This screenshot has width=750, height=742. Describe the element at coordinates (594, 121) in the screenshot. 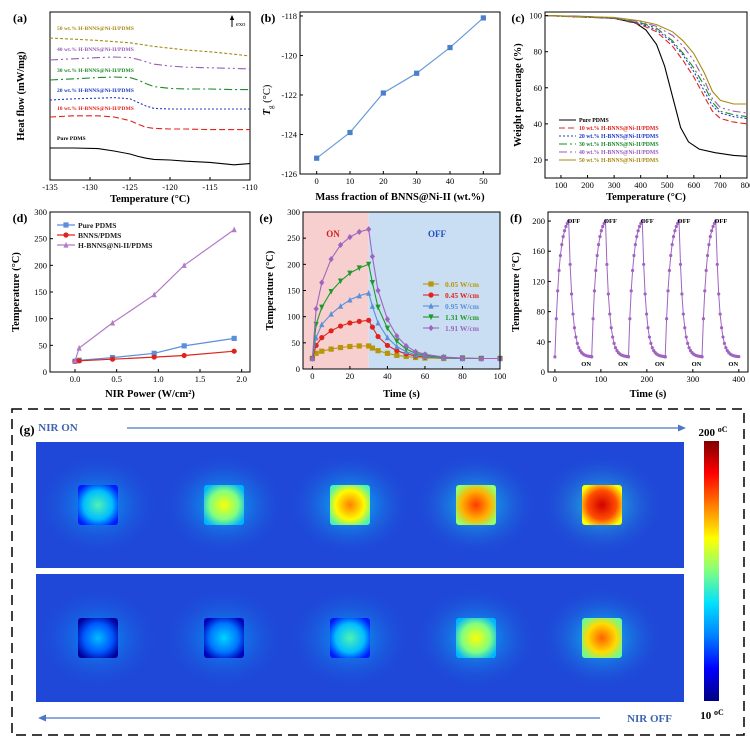

I see `legend-label: Pure PDMS` at that location.